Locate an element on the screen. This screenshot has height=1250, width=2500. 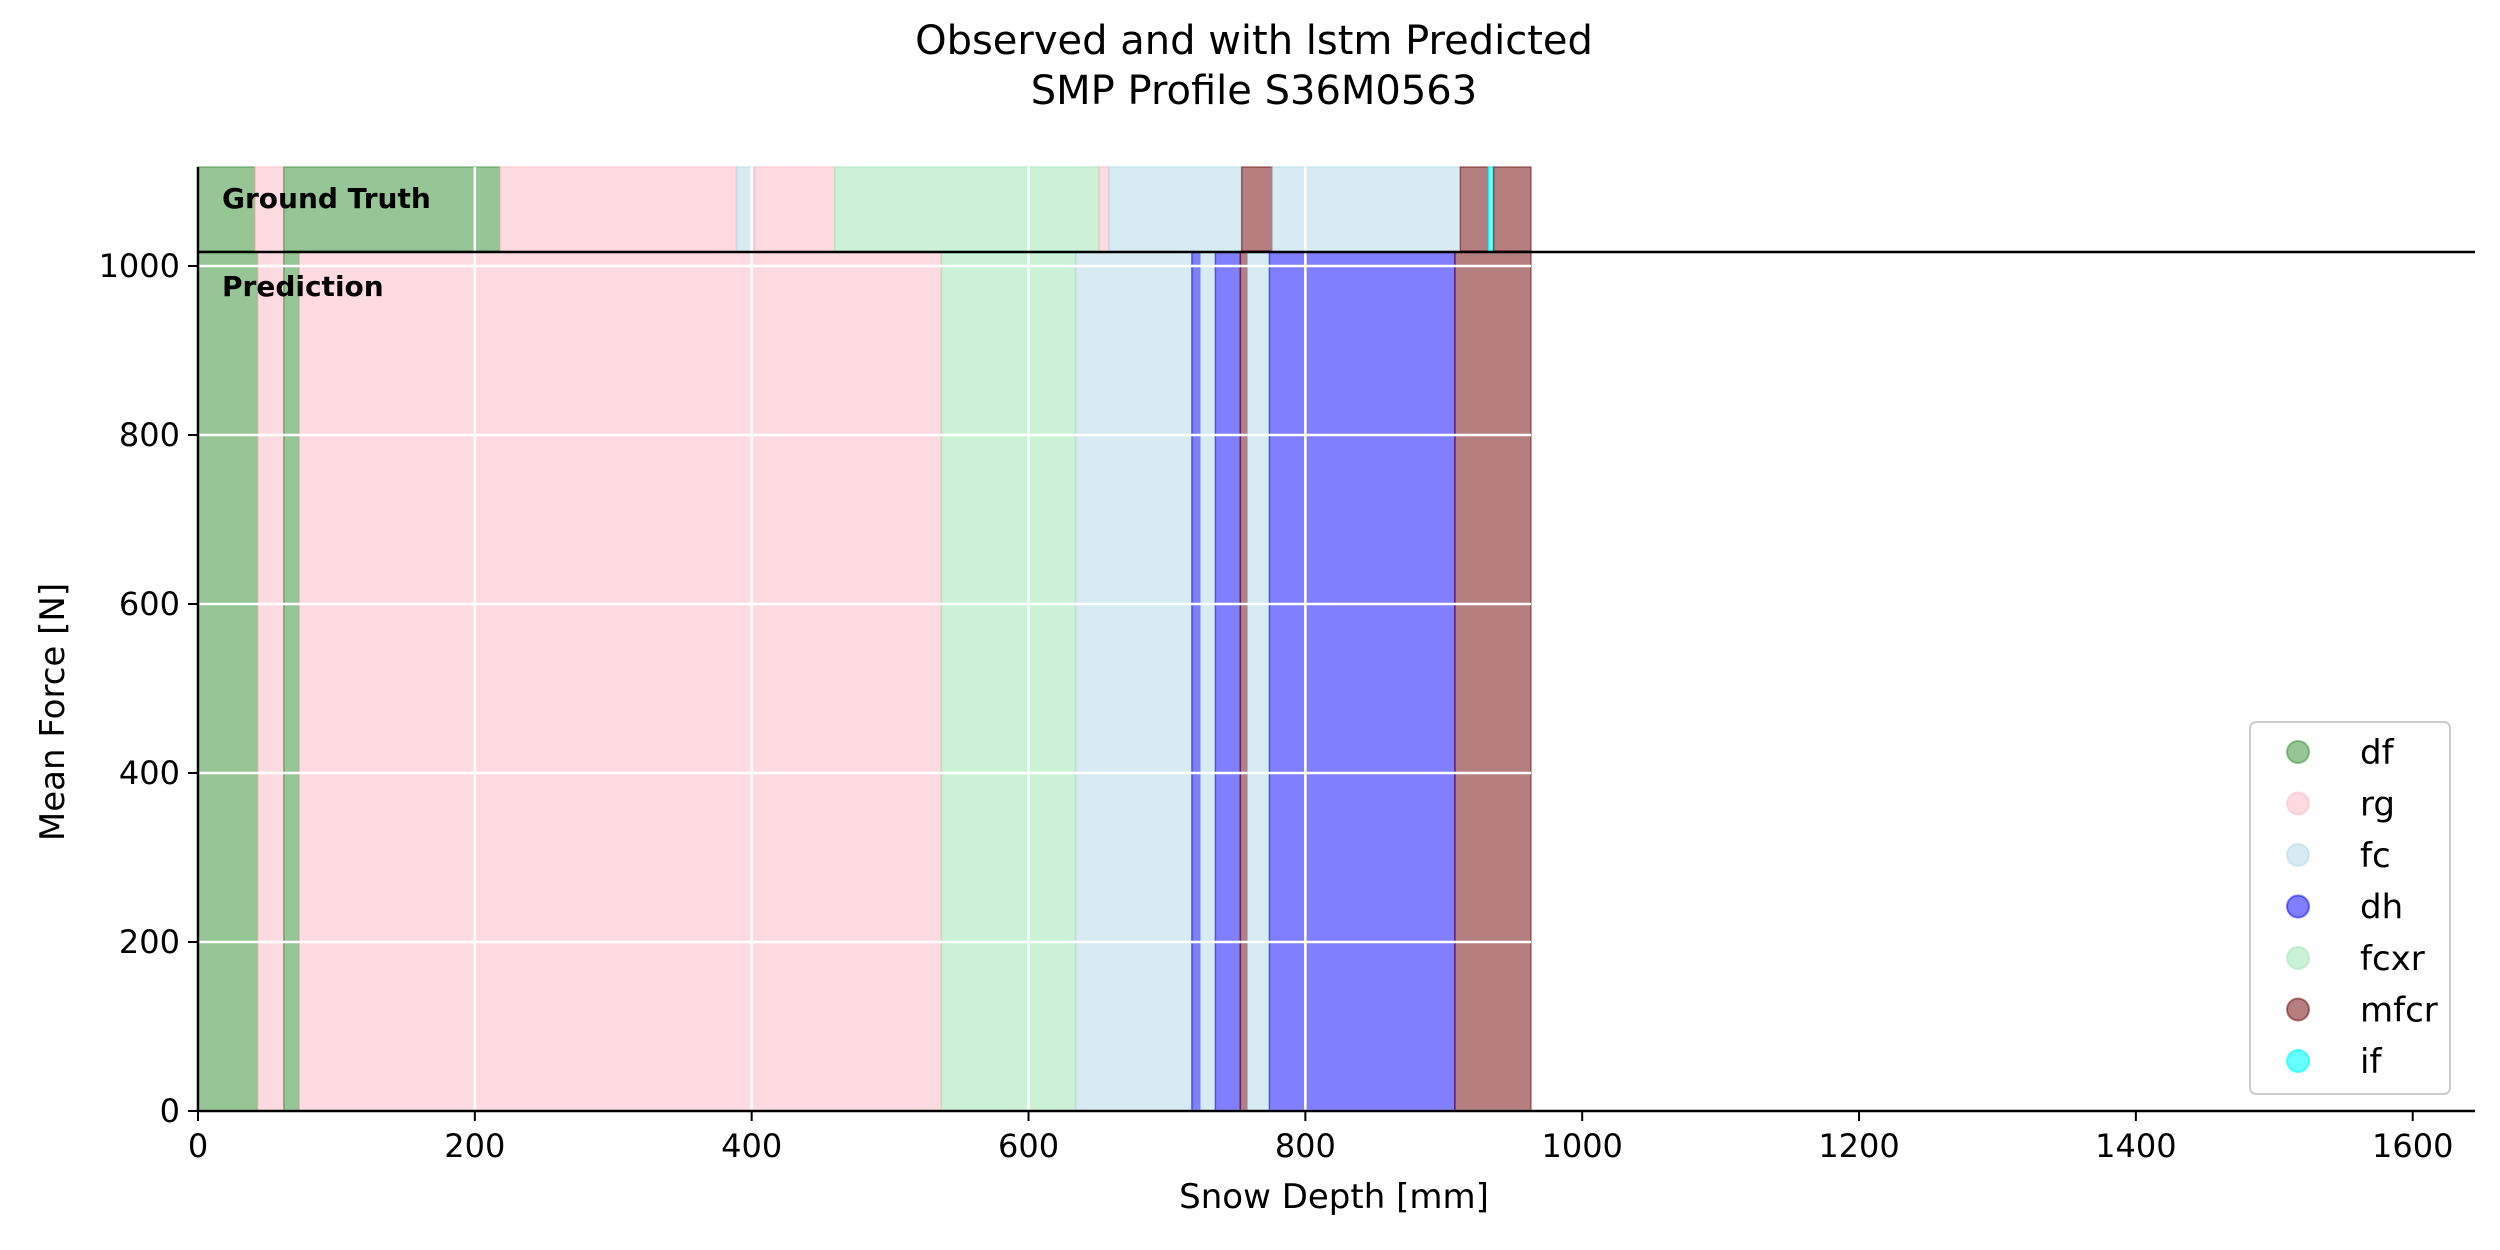
y-tick-label: 800 is located at coordinates (149, 435).